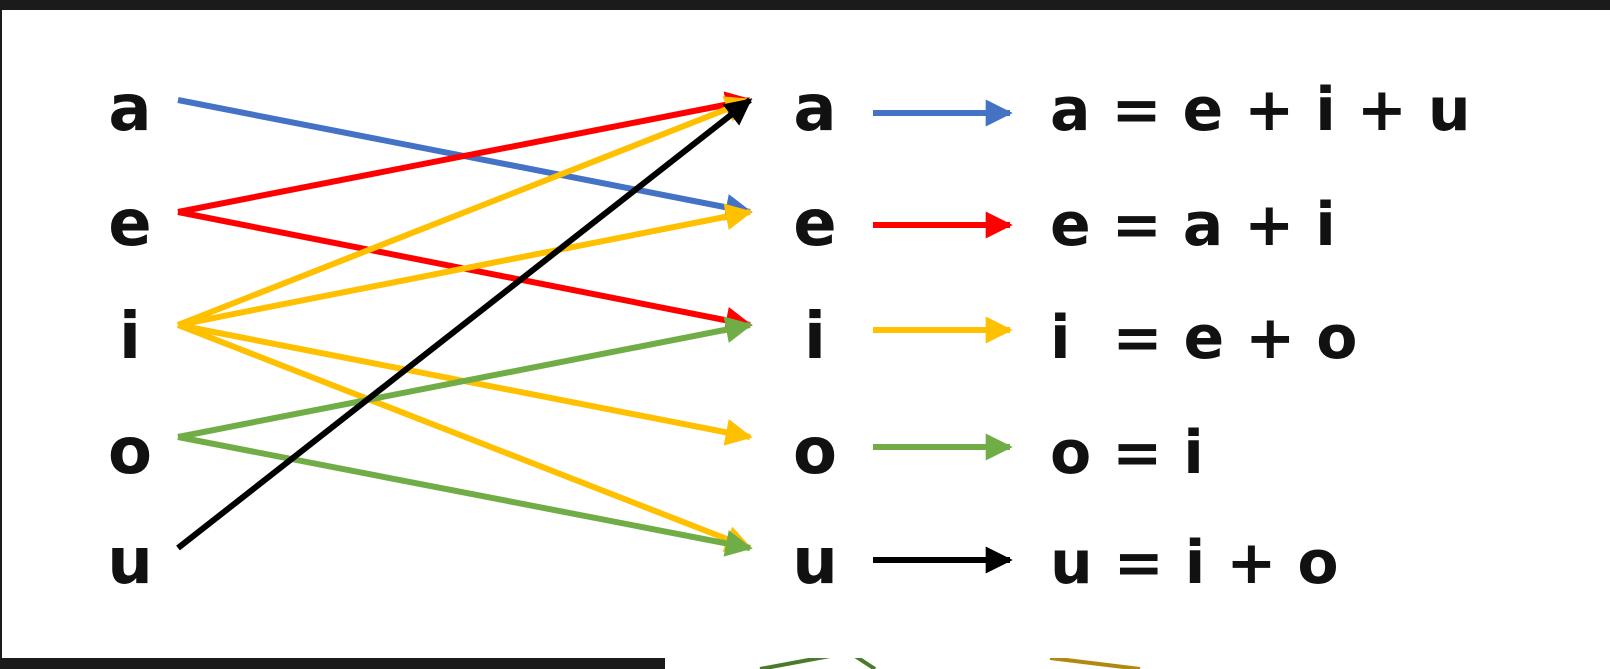 This screenshot has width=1610, height=669. I want to click on left-vowel-a: a, so click(129, 109).